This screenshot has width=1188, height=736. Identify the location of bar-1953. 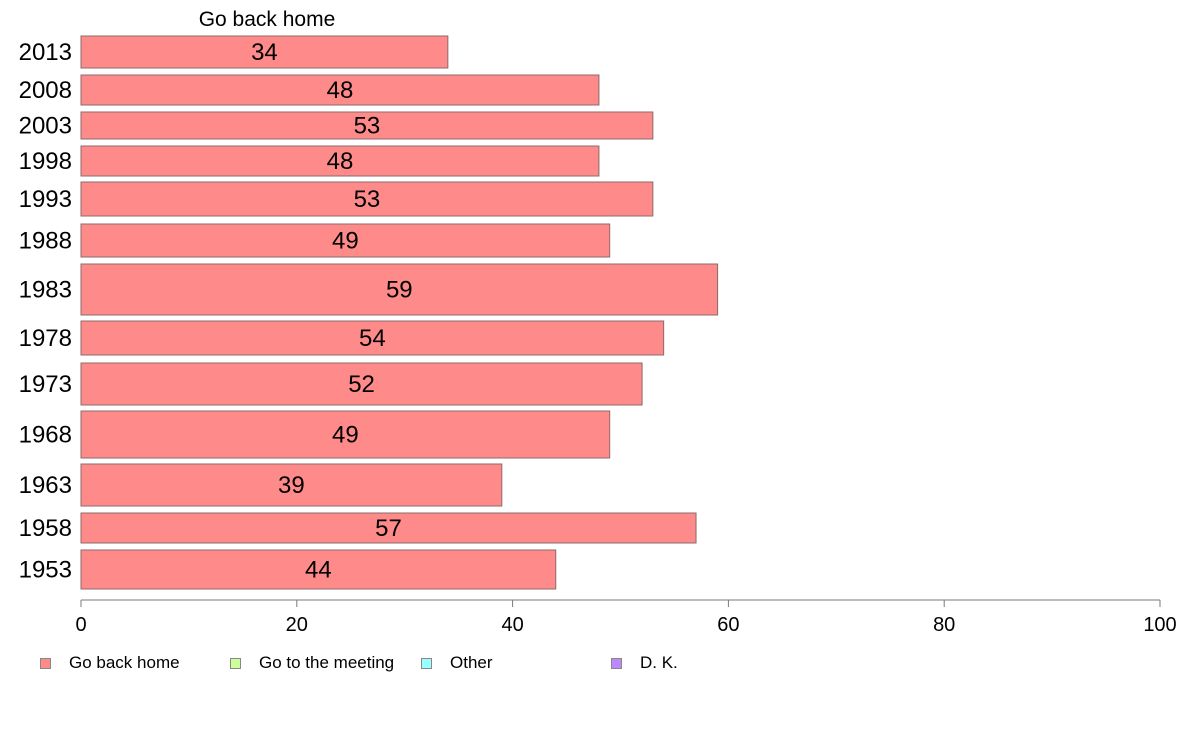
(318, 569).